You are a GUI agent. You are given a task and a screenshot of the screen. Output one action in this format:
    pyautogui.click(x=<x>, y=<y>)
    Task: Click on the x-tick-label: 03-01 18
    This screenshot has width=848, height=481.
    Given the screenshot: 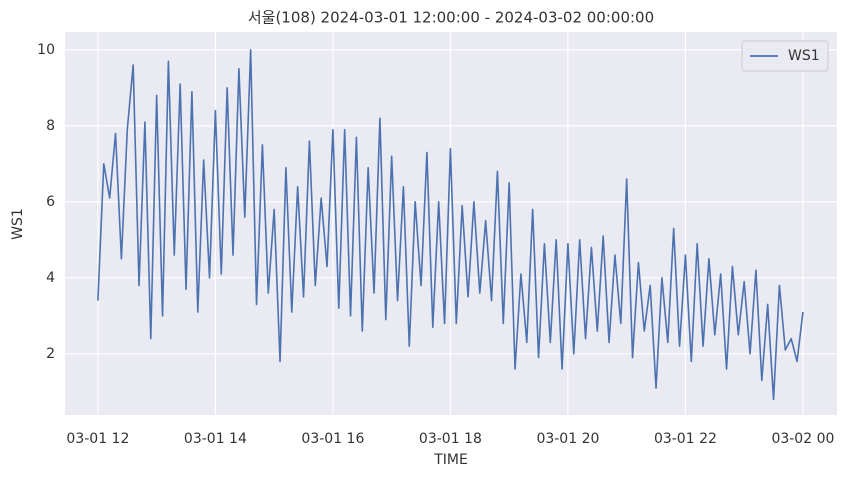 What is the action you would take?
    pyautogui.click(x=450, y=439)
    